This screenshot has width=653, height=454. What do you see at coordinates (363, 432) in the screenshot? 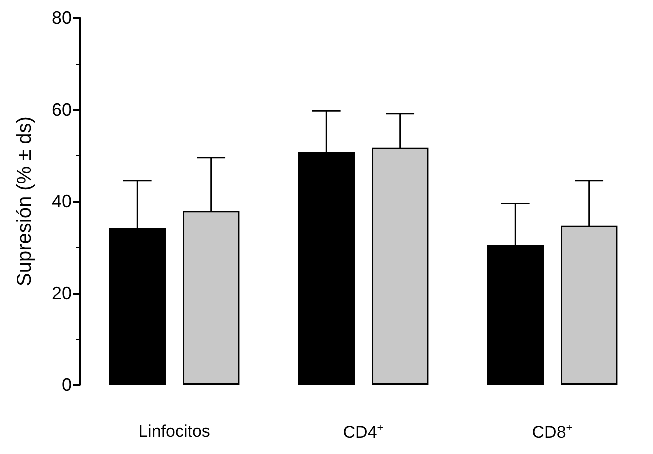
I see `x-tick-label: CD4+` at bounding box center [363, 432].